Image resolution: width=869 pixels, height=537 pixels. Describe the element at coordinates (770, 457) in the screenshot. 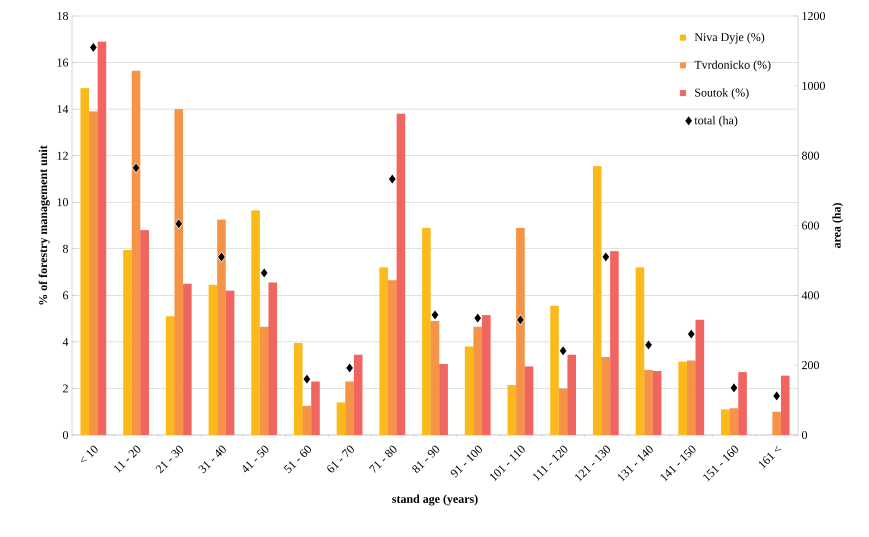

I see `x-tick-label: 161 <` at that location.